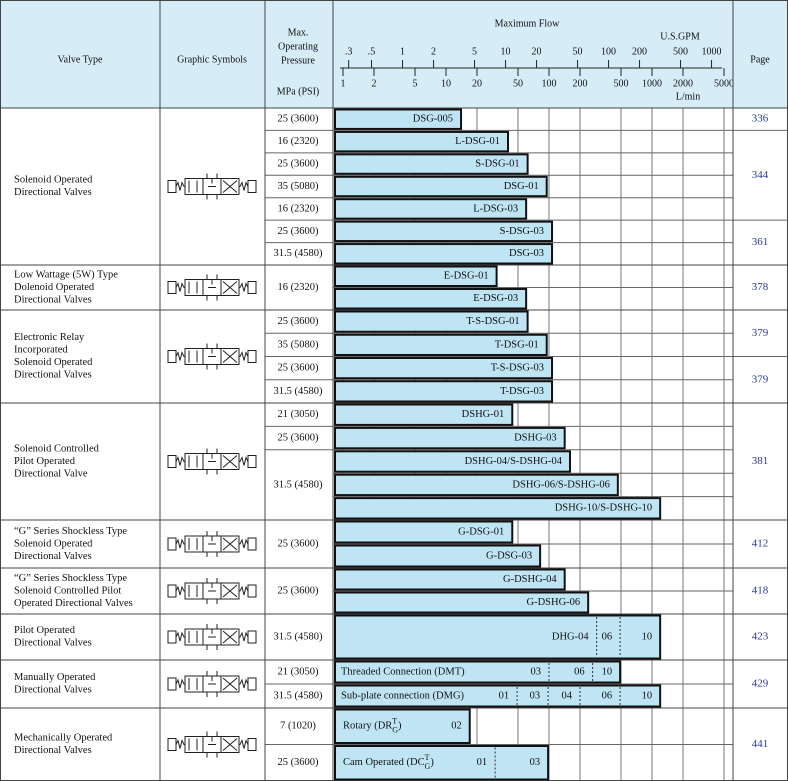 The width and height of the screenshot is (788, 781). What do you see at coordinates (549, 83) in the screenshot?
I see `lpm-tick-label: 100` at bounding box center [549, 83].